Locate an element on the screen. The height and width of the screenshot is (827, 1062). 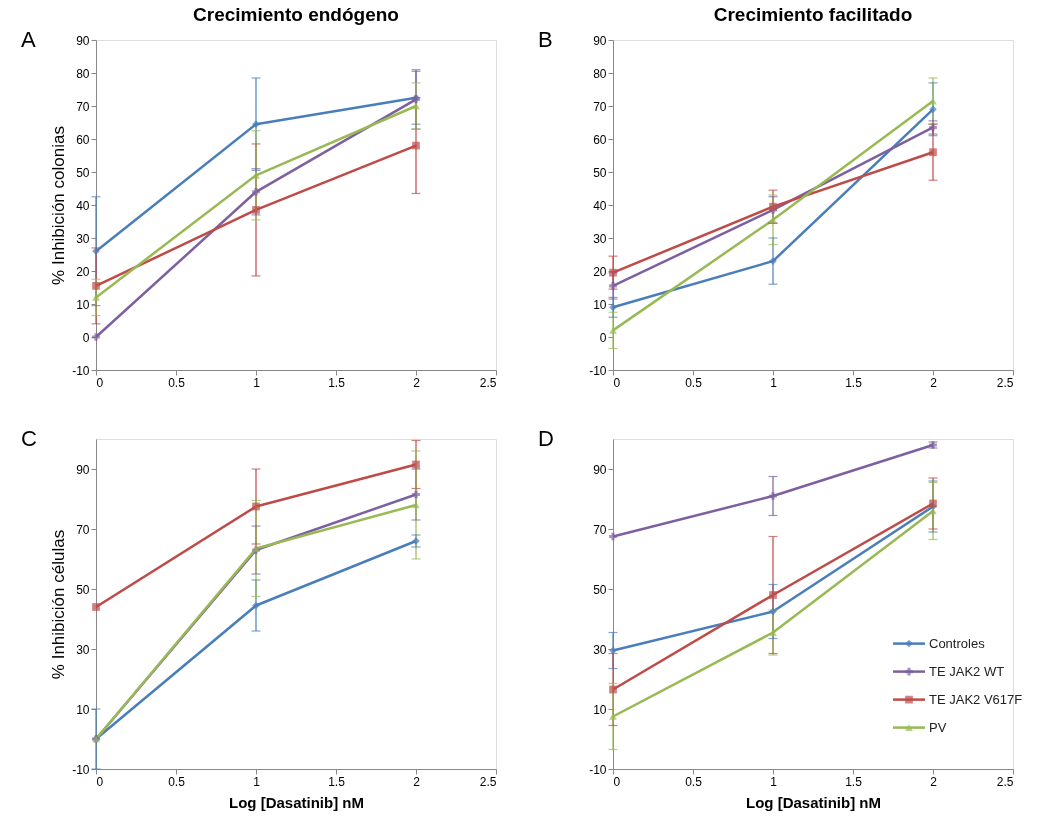
text: D is located at coordinates (546, 438).